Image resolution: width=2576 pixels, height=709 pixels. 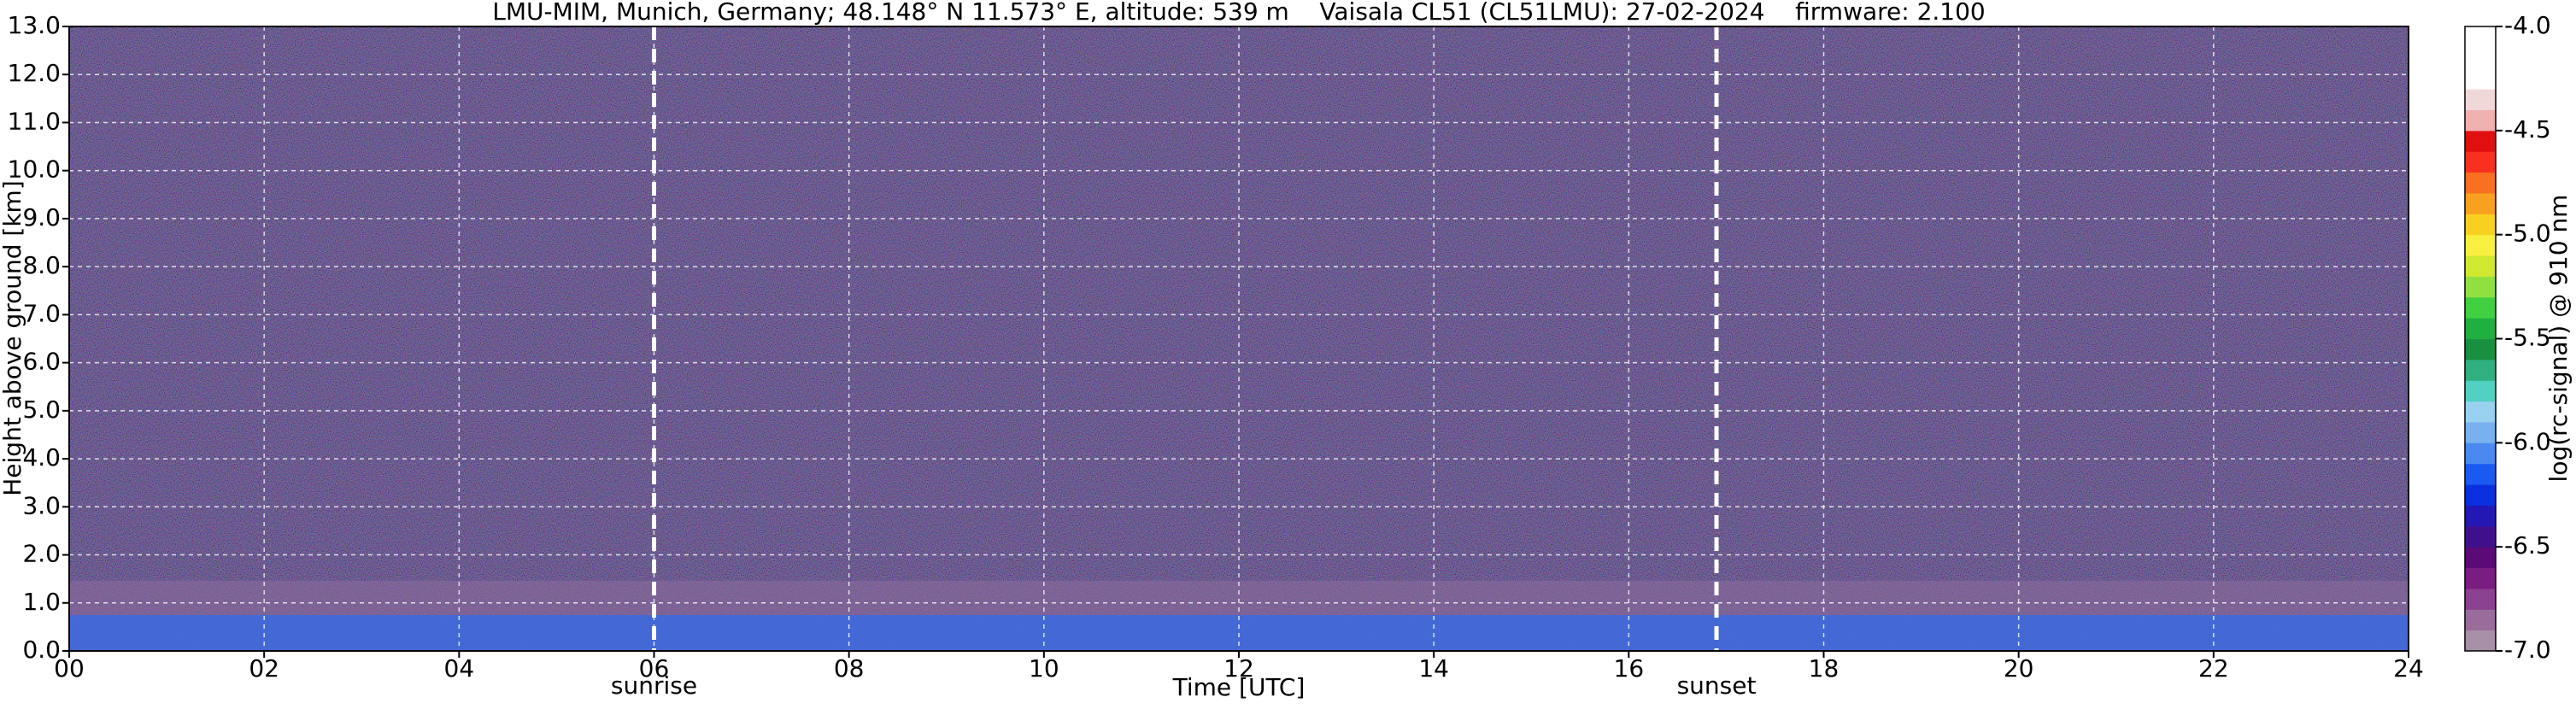 I want to click on x-tick-label: 18, so click(x=1824, y=668).